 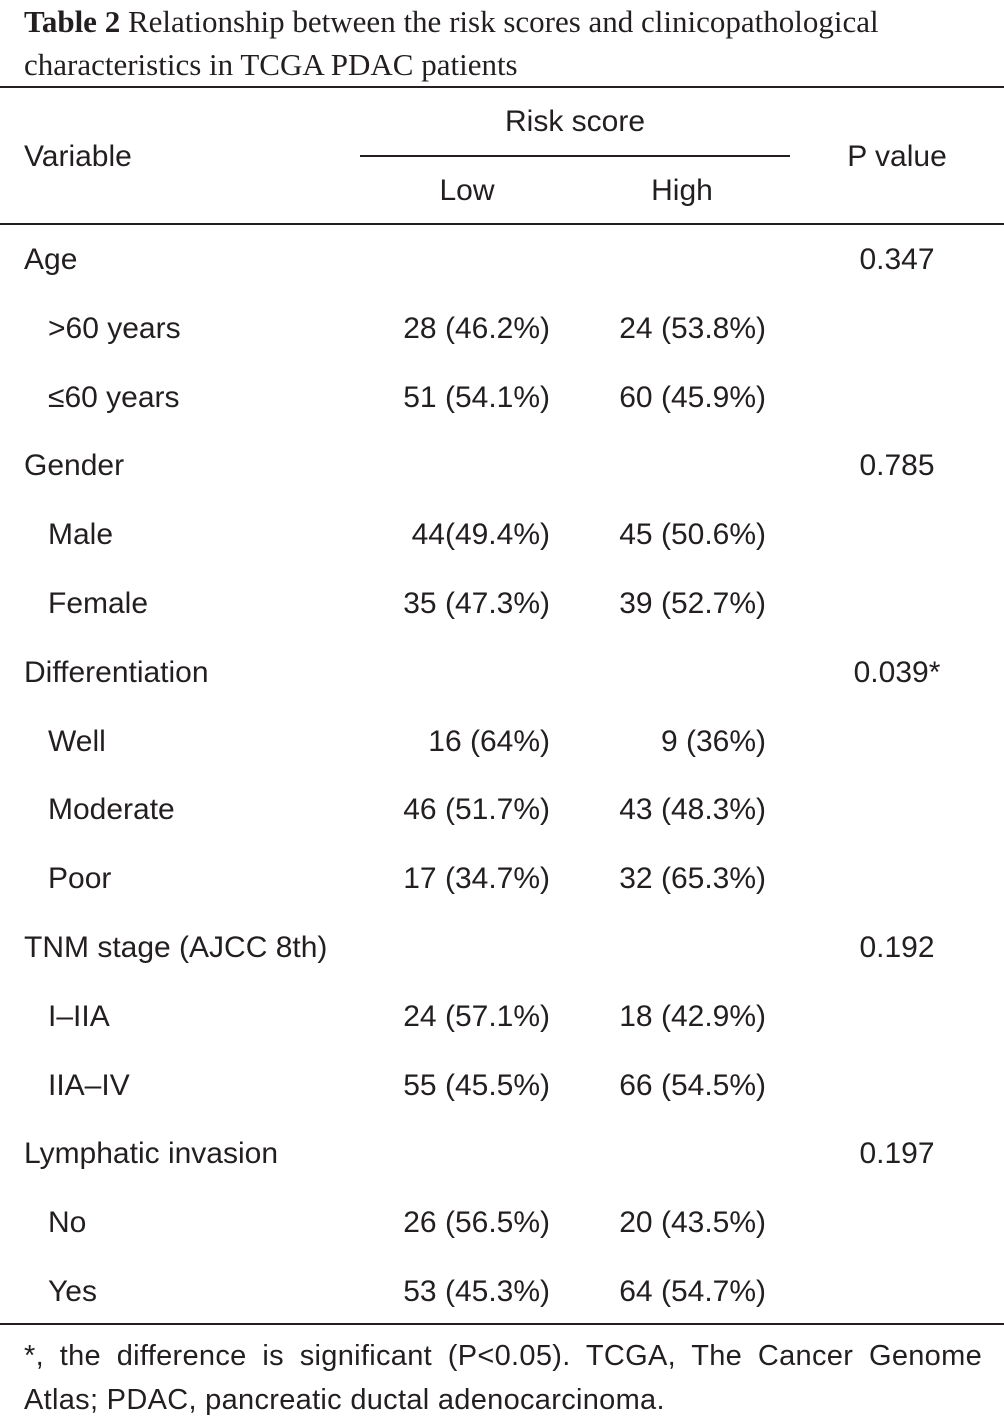 I want to click on row-high-value: 66 (54.5%), so click(x=692, y=1085).